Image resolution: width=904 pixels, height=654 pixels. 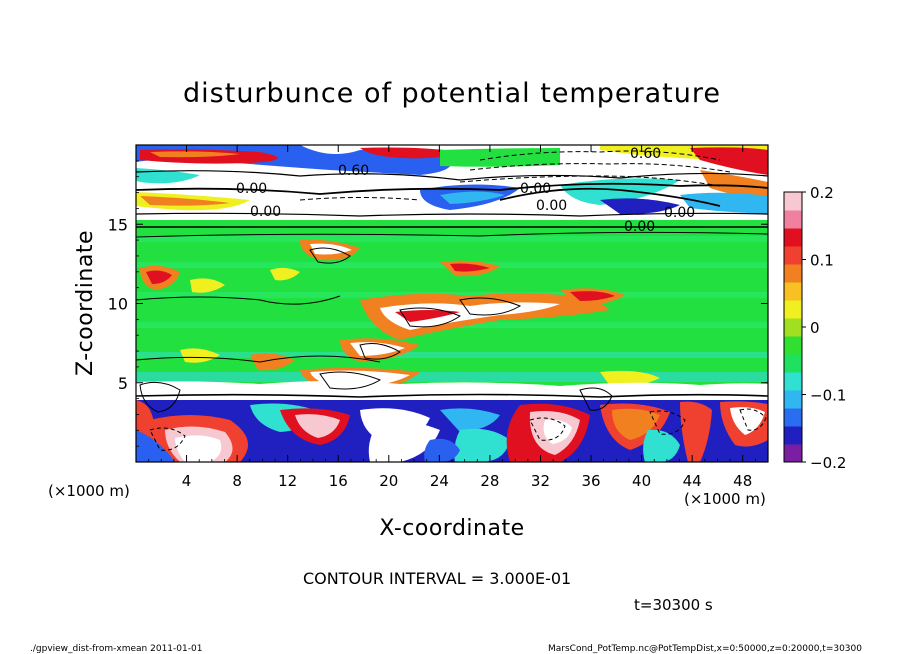 What do you see at coordinates (742, 481) in the screenshot?
I see `x-tick-label: 48` at bounding box center [742, 481].